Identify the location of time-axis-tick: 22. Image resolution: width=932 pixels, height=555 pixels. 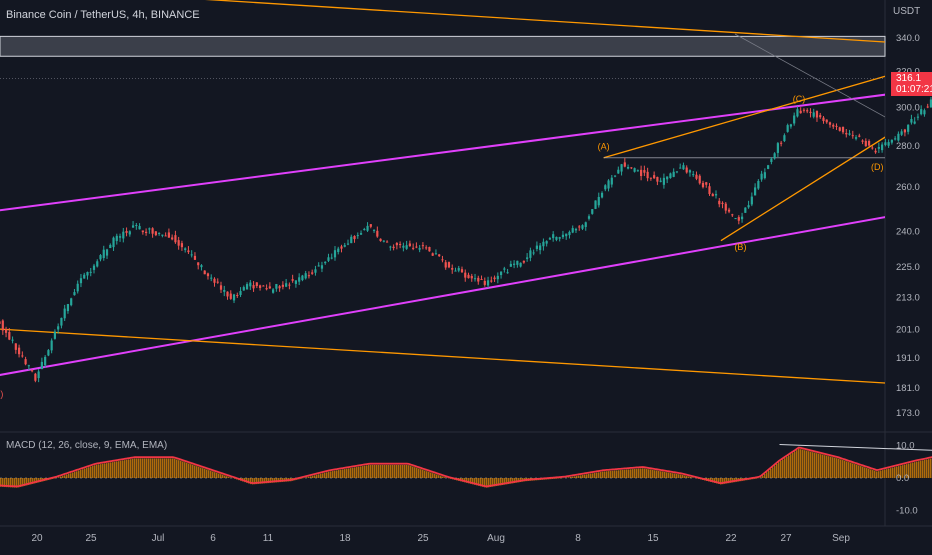
(731, 538).